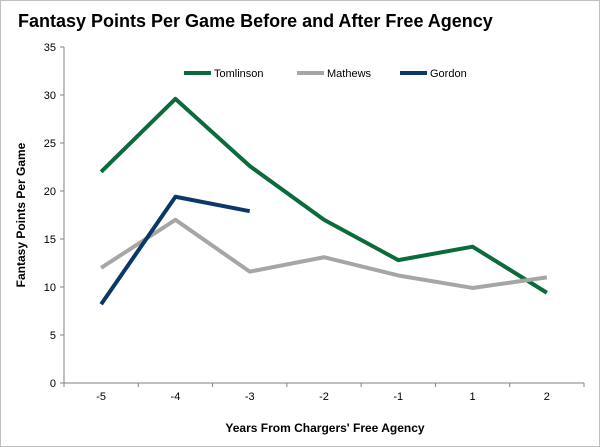 The height and width of the screenshot is (447, 600). I want to click on y-tick-label: 25, so click(50, 144).